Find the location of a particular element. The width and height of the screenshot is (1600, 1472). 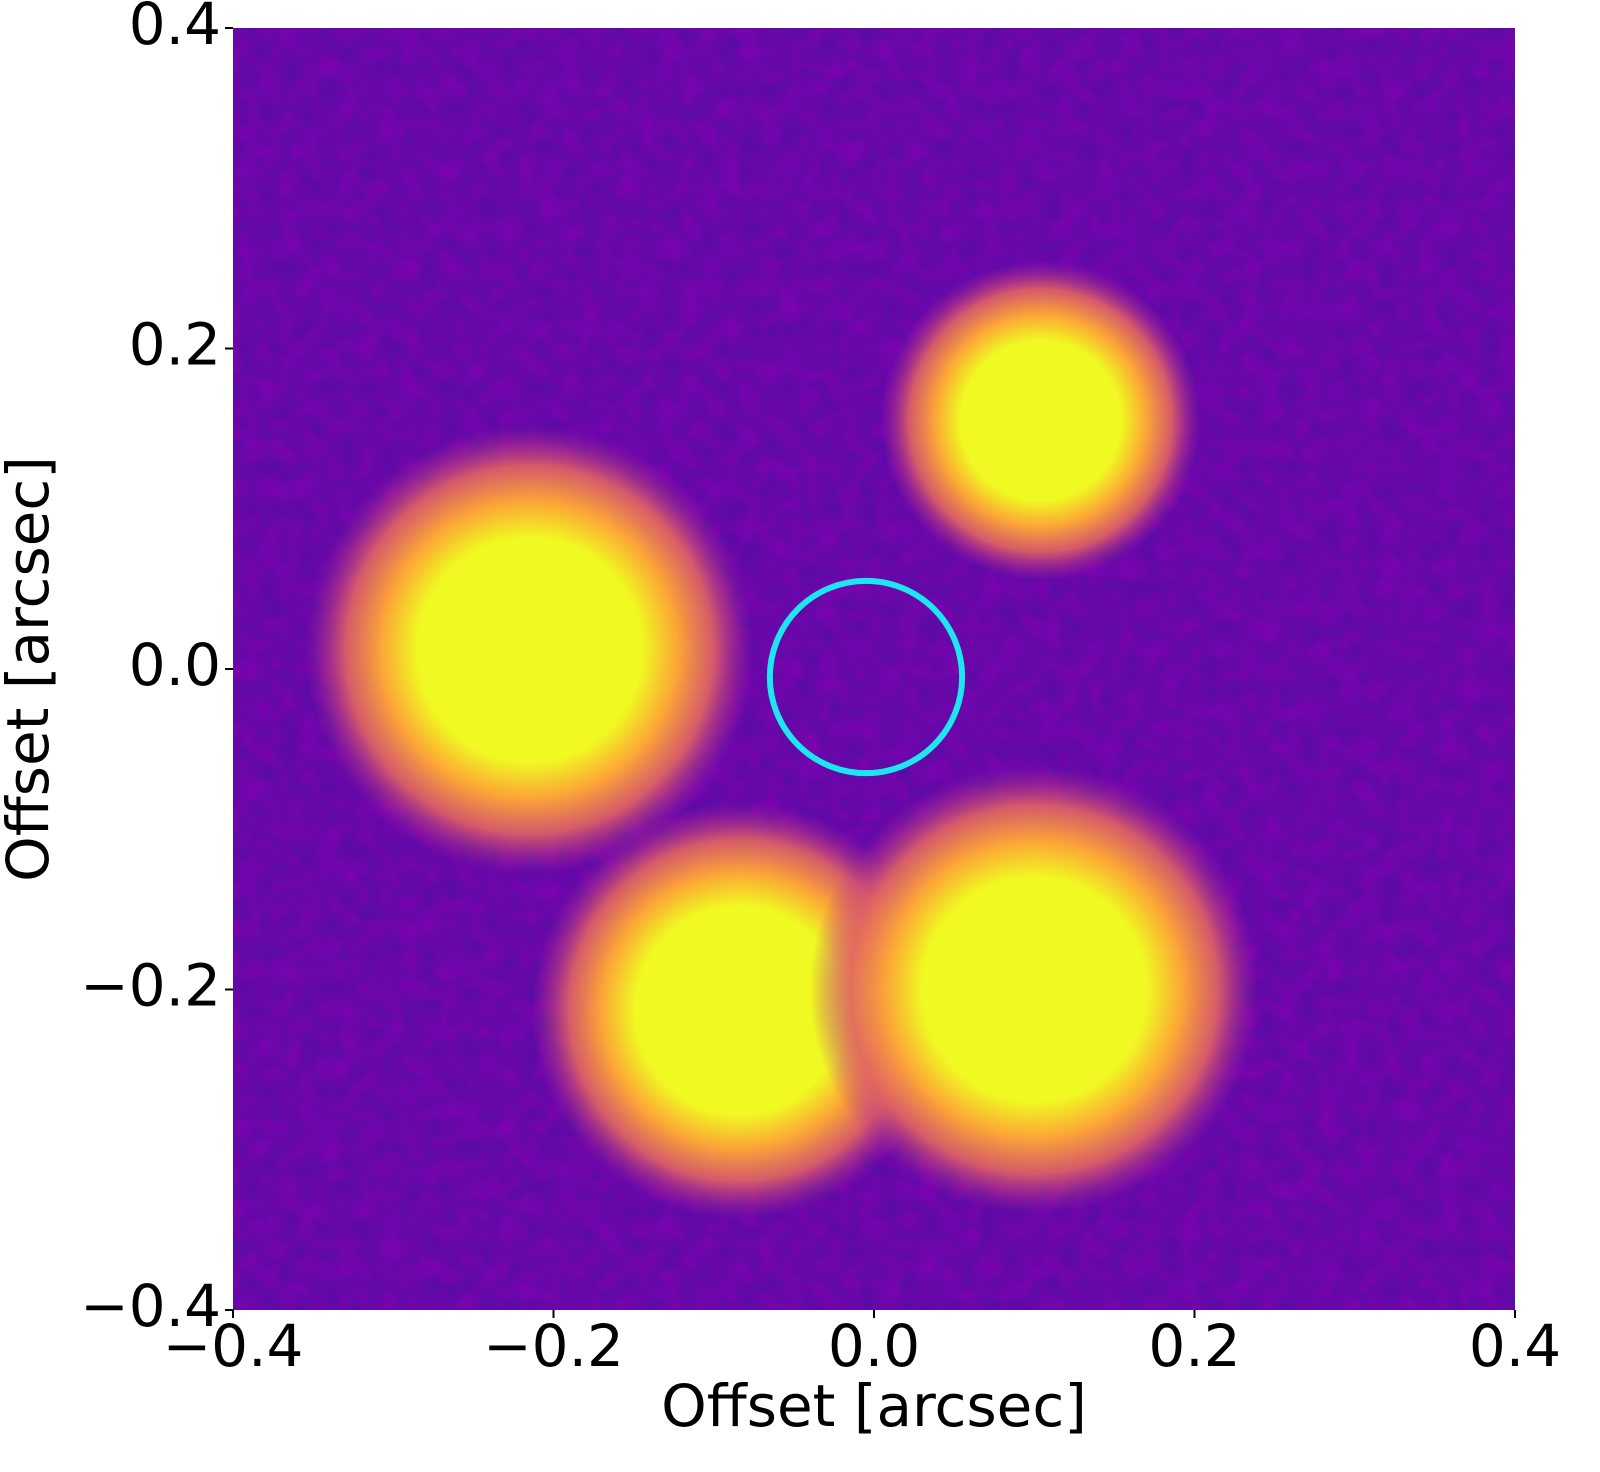

x-tick-label: 0.0 is located at coordinates (874, 1346).